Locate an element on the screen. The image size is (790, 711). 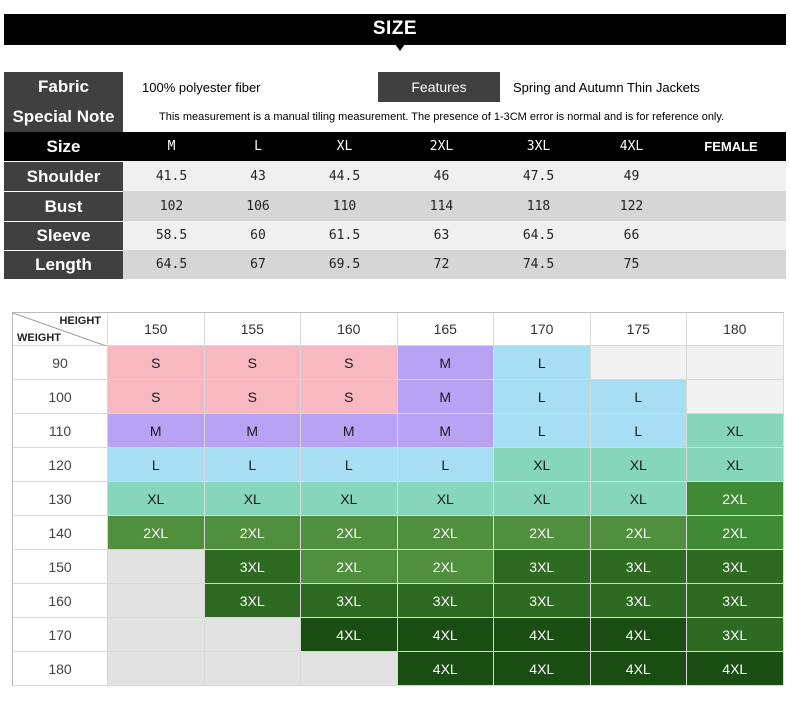
corner-diagonal-icon is located at coordinates (61, 330).